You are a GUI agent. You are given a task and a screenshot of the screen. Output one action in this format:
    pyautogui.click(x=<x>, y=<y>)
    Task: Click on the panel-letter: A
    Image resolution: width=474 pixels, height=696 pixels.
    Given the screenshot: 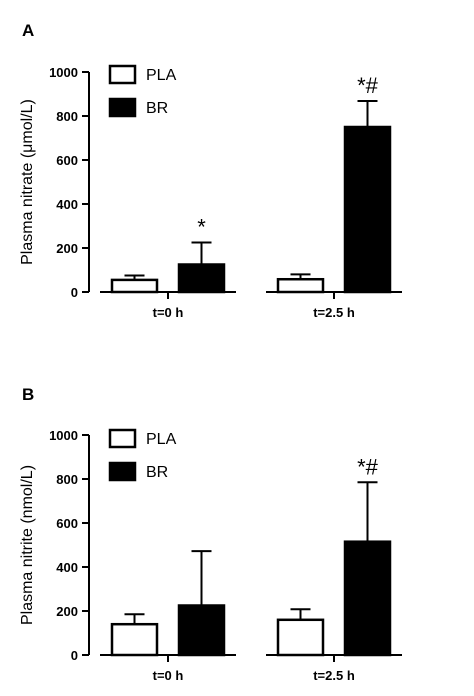 What is the action you would take?
    pyautogui.click(x=28, y=30)
    